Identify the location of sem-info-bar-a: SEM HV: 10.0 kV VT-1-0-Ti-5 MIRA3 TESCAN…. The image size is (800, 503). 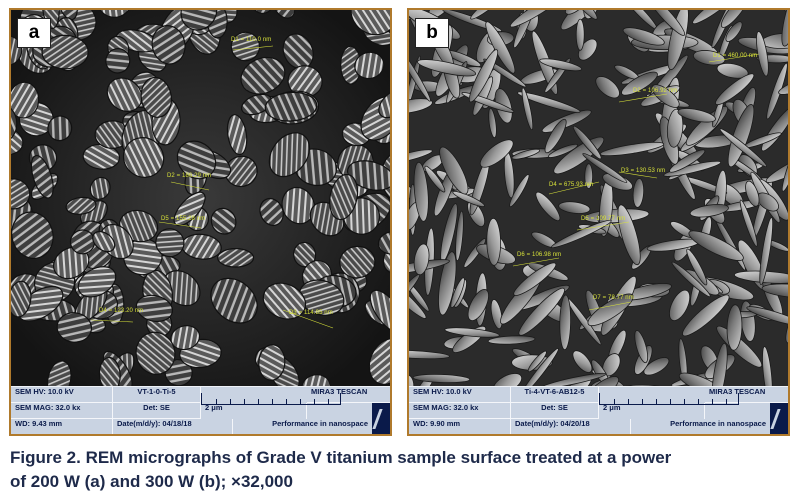
(200, 410).